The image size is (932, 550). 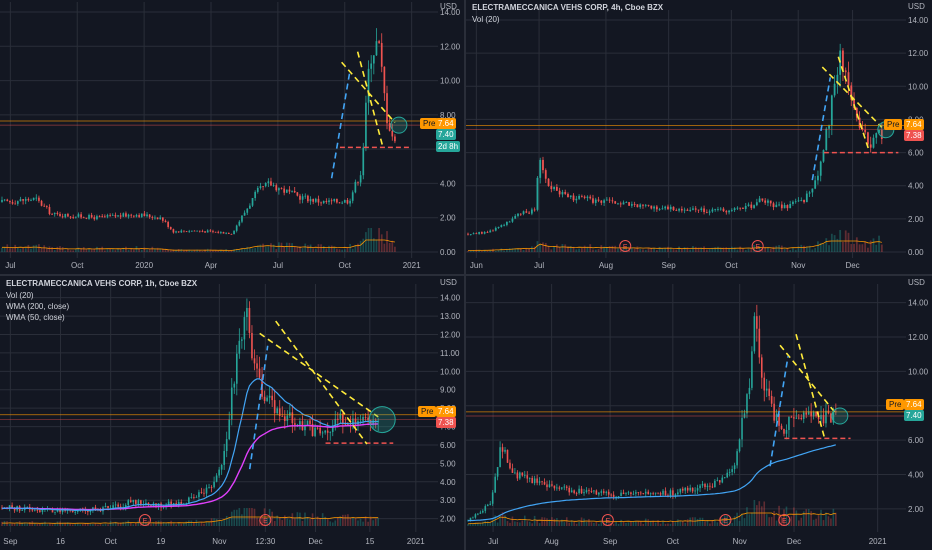 What do you see at coordinates (779, 411) in the screenshot?
I see `trendline-uptrend` at bounding box center [779, 411].